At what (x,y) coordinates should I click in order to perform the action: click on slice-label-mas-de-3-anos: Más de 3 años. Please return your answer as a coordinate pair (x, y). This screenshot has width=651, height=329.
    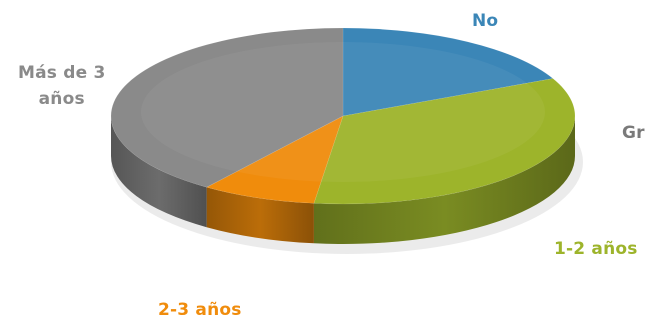
    Looking at the image, I should click on (61, 86).